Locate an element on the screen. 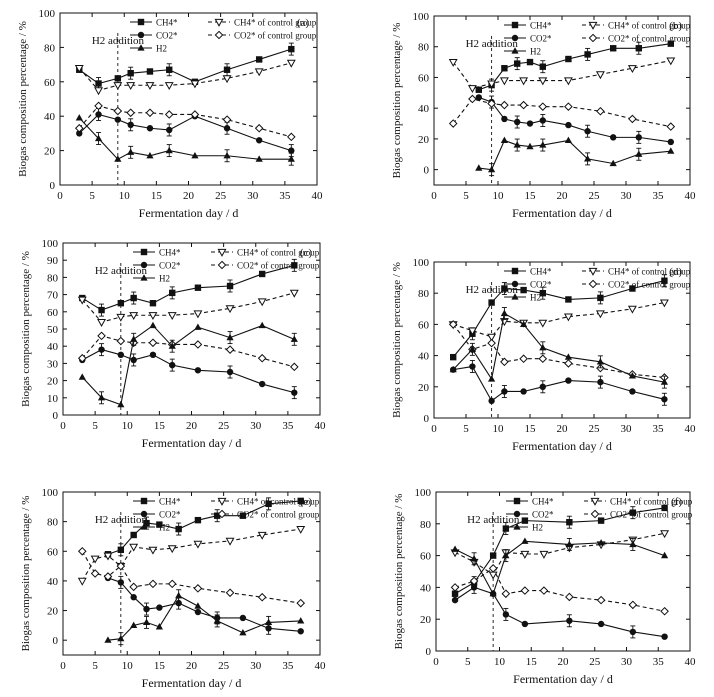 This screenshot has width=714, height=697. legend-swatch-co2_ctrl is located at coordinates (222, 514).